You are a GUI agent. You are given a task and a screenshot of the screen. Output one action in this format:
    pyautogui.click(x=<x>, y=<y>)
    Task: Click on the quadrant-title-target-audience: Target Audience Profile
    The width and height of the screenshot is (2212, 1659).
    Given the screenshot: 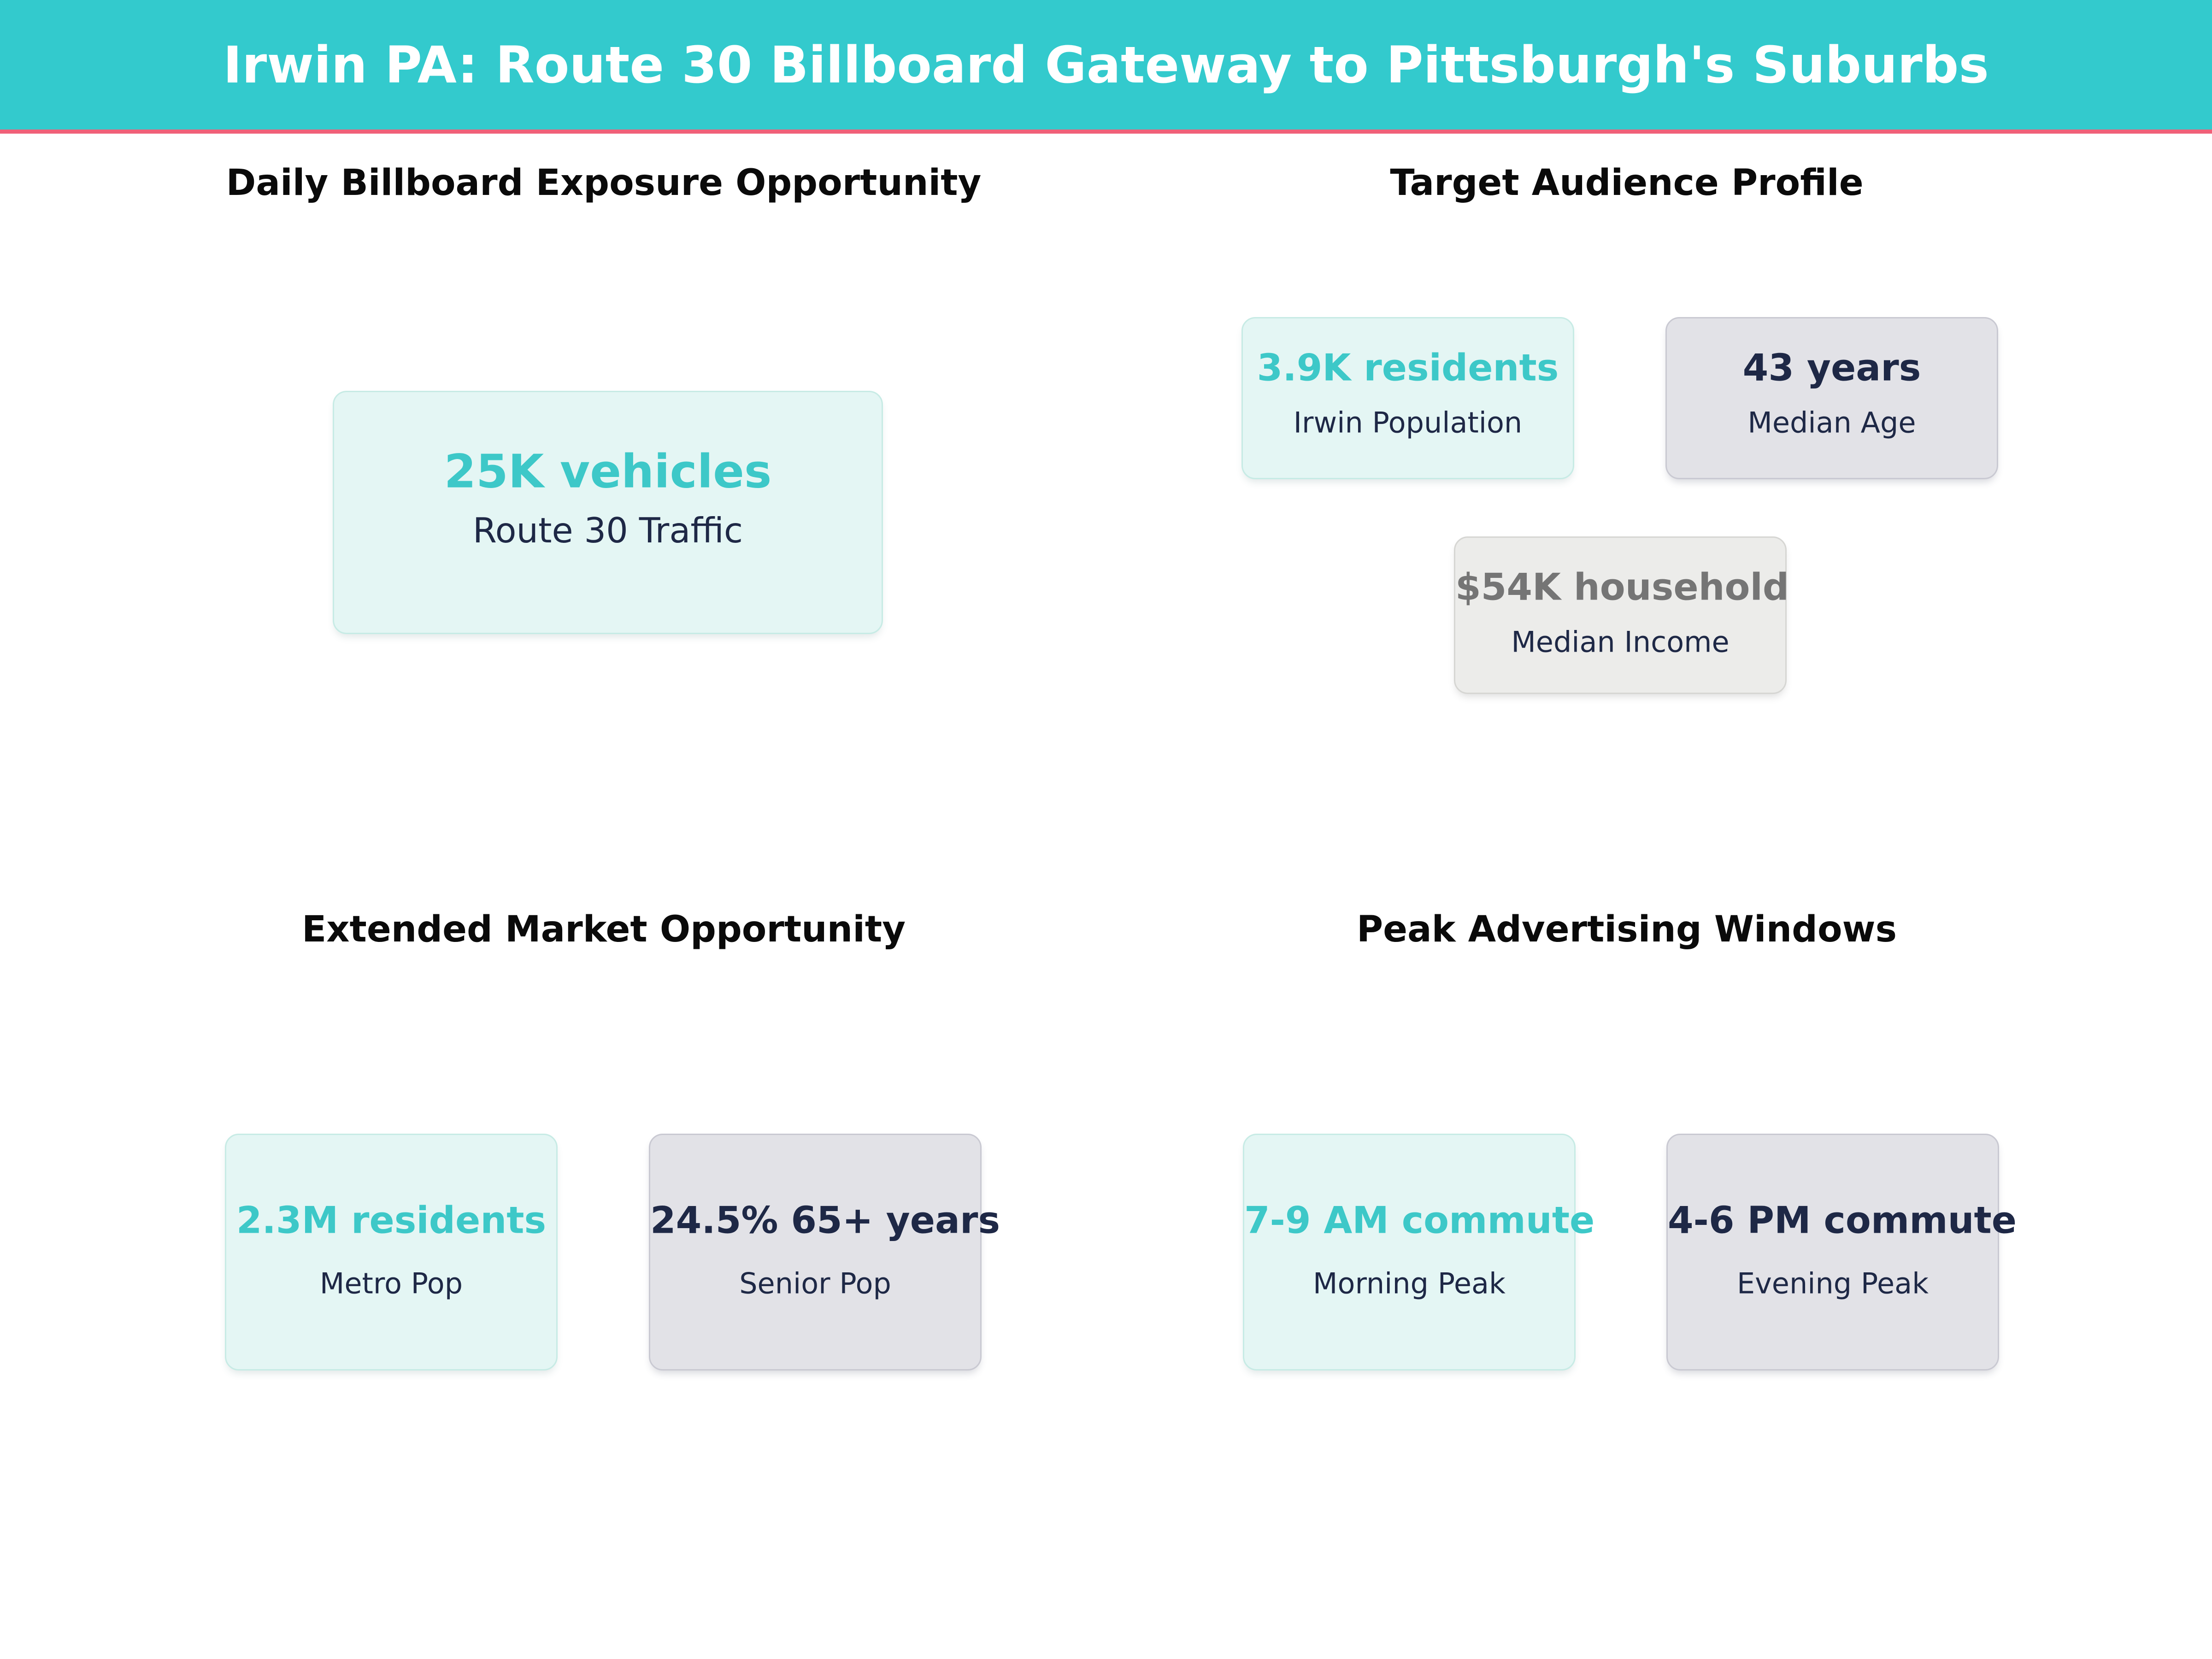 What is the action you would take?
    pyautogui.click(x=1627, y=183)
    